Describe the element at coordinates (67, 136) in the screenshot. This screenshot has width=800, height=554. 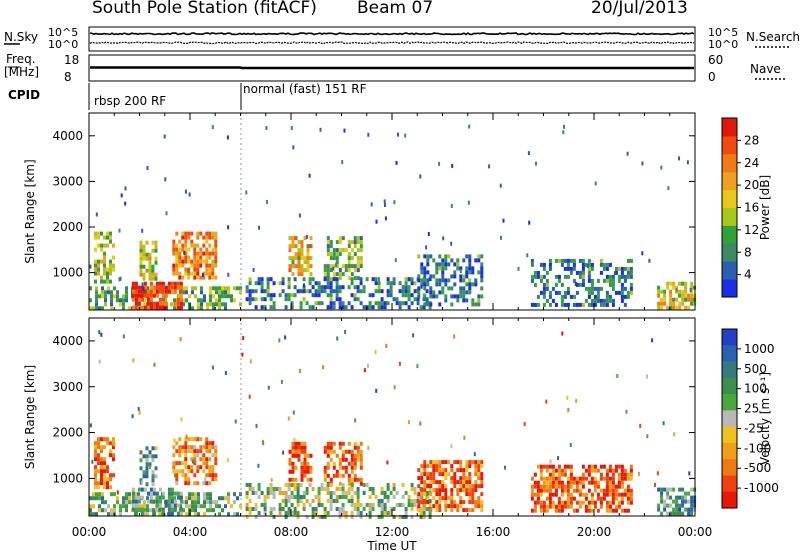
I see `y-tick-label: 4000` at that location.